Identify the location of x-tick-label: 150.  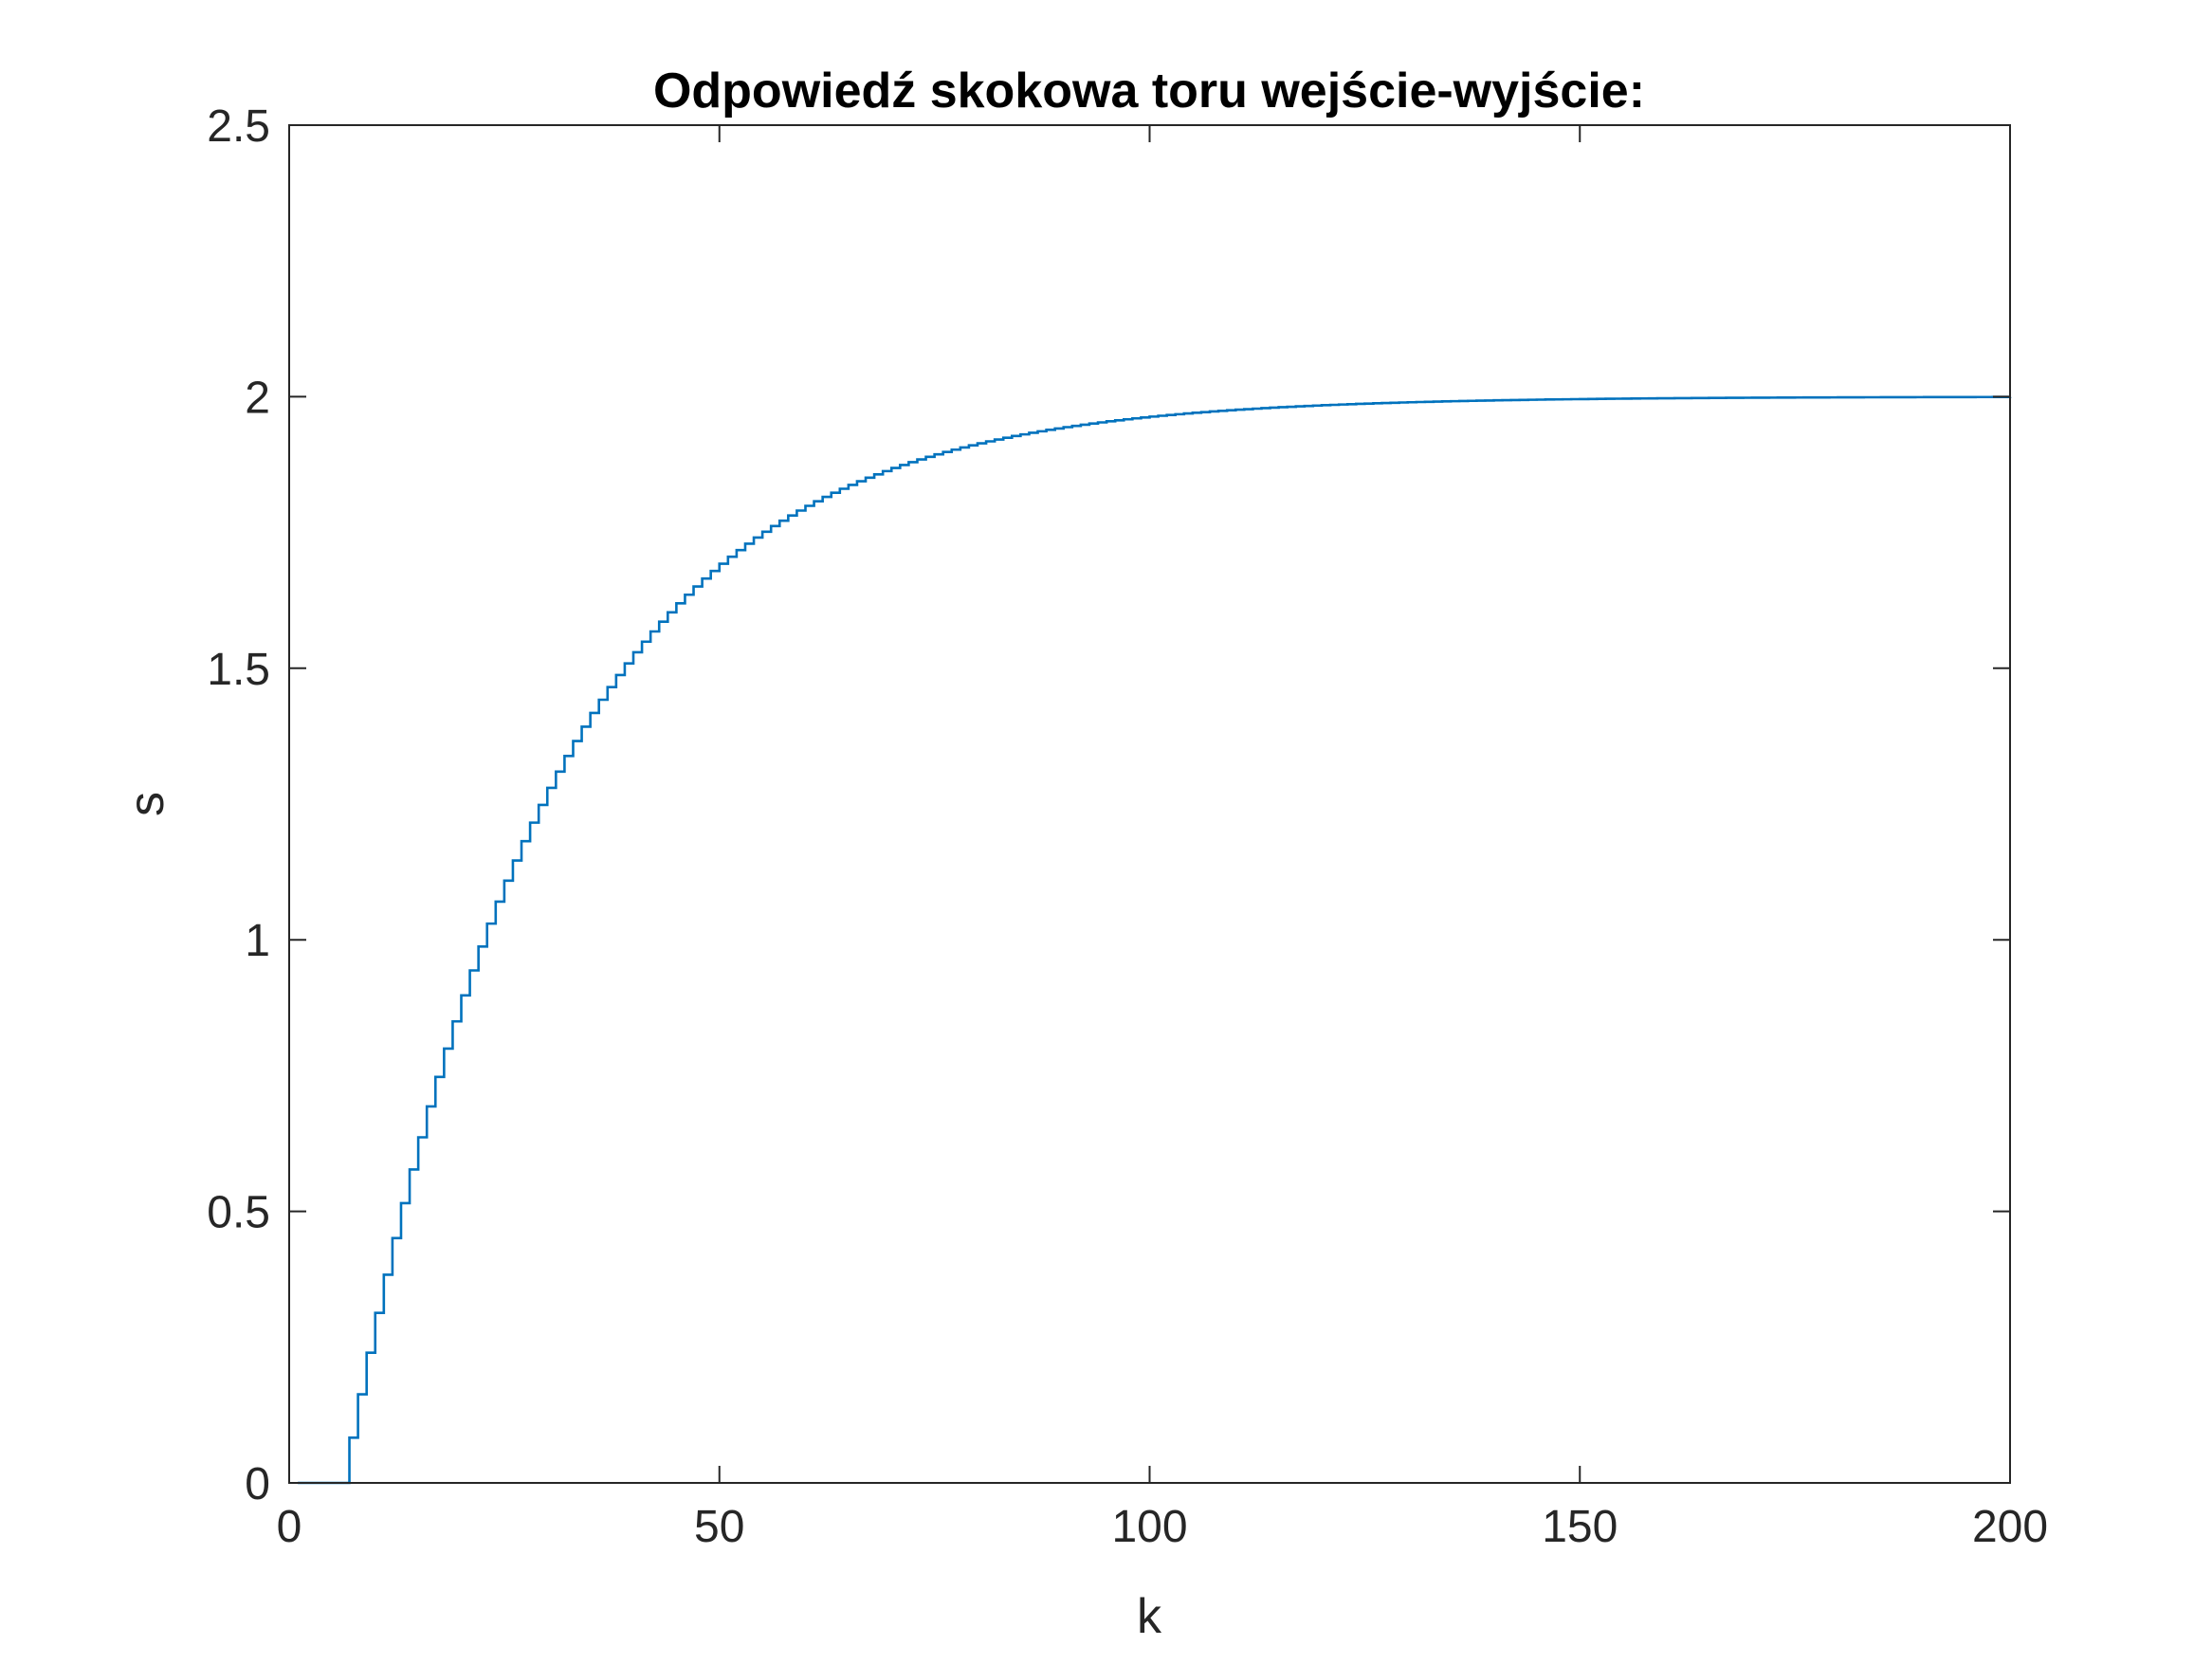
(1580, 1527).